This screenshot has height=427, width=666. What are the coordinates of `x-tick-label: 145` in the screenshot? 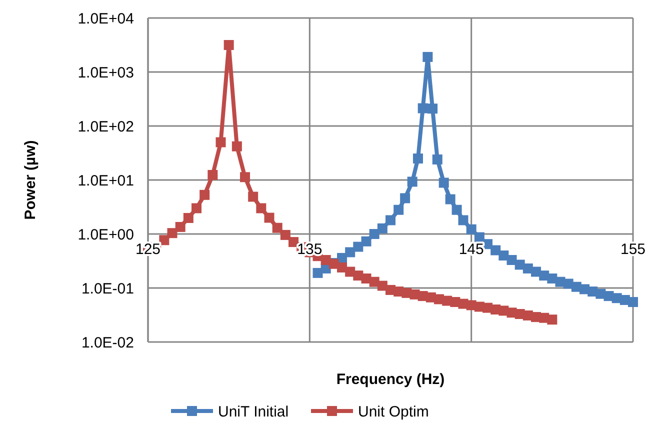 It's located at (471, 249).